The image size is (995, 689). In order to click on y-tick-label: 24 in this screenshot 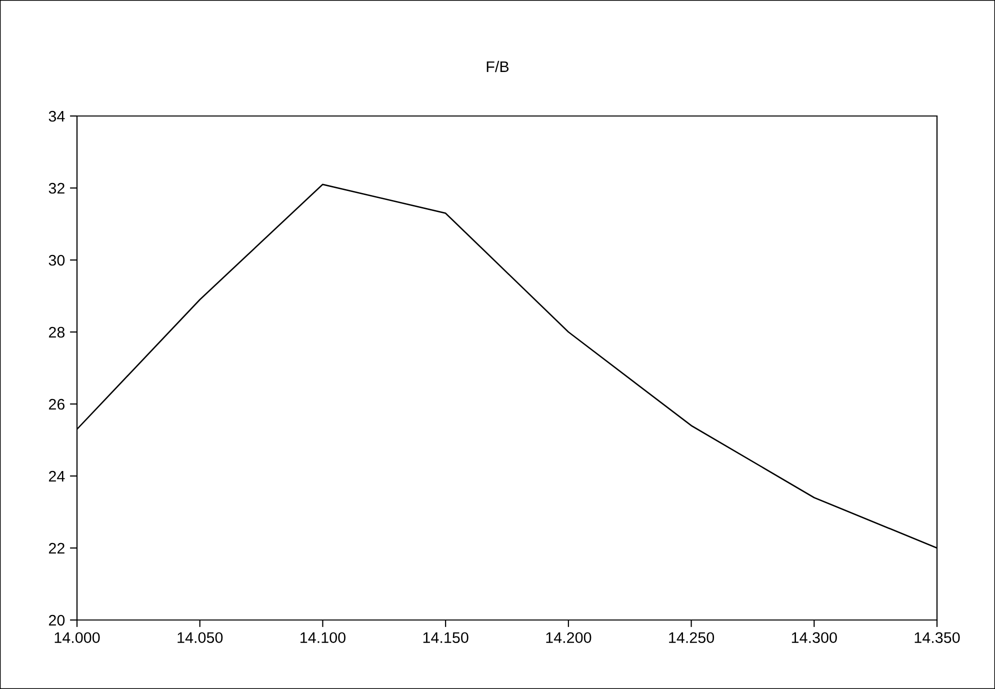, I will do `click(56, 476)`.